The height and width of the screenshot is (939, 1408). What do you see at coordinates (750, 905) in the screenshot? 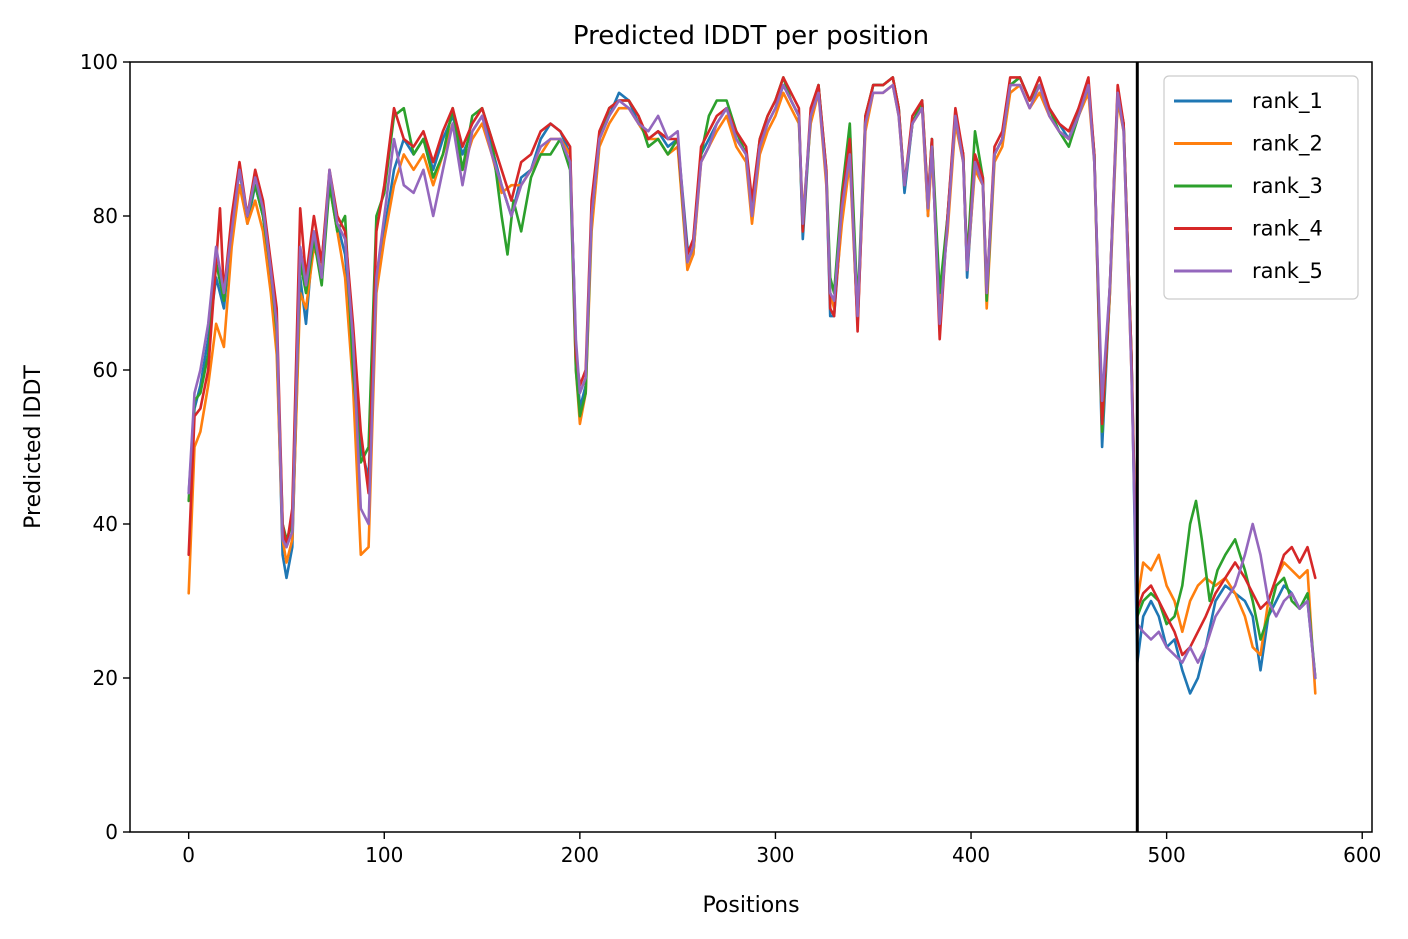
I see `x-axis-title: Positions` at bounding box center [750, 905].